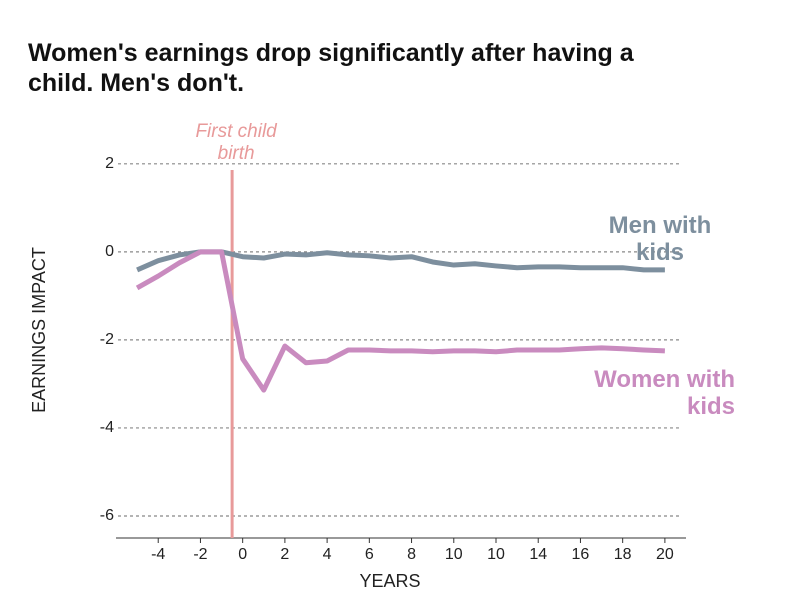  Describe the element at coordinates (389, 581) in the screenshot. I see `x-axis-label: YEARS` at that location.